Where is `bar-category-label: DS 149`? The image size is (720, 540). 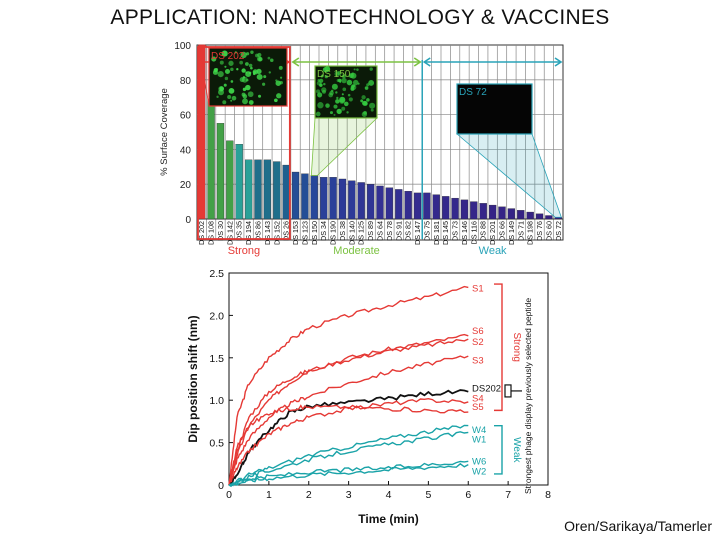
bar-category-label: DS 149 is located at coordinates (511, 233).